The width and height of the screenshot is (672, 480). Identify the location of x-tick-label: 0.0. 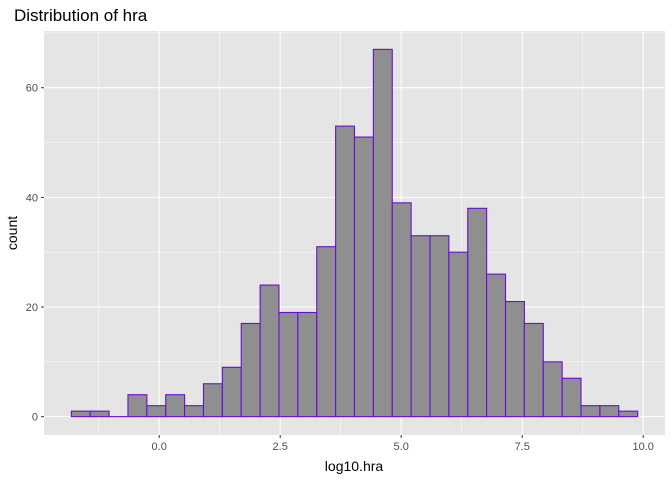
(159, 447).